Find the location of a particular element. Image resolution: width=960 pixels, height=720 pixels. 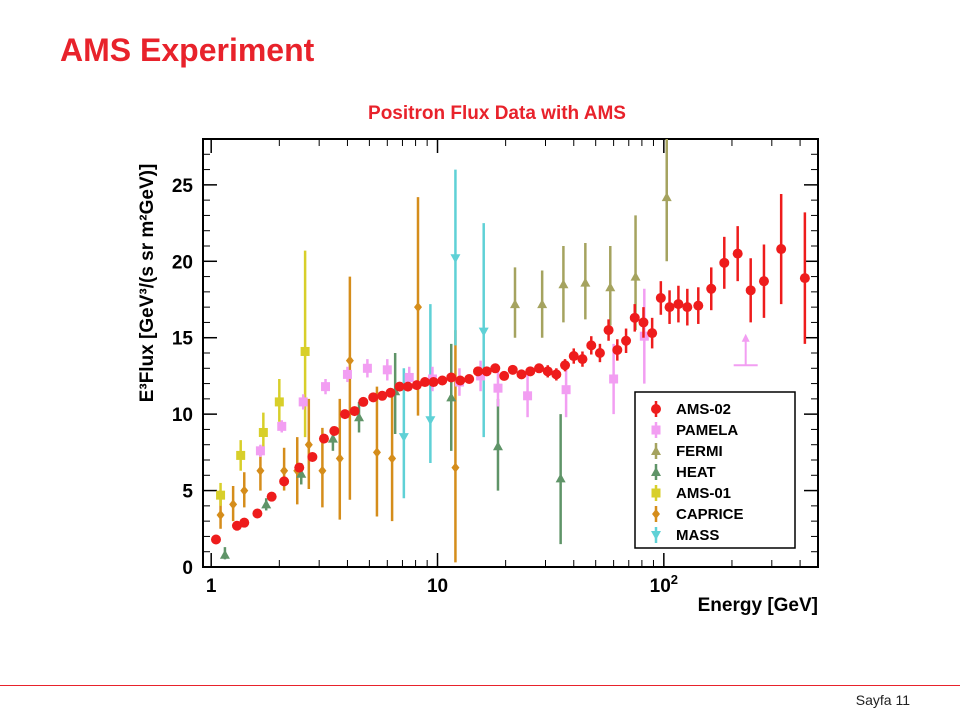

legend-entry-heat: HEAT is located at coordinates (683, 472).